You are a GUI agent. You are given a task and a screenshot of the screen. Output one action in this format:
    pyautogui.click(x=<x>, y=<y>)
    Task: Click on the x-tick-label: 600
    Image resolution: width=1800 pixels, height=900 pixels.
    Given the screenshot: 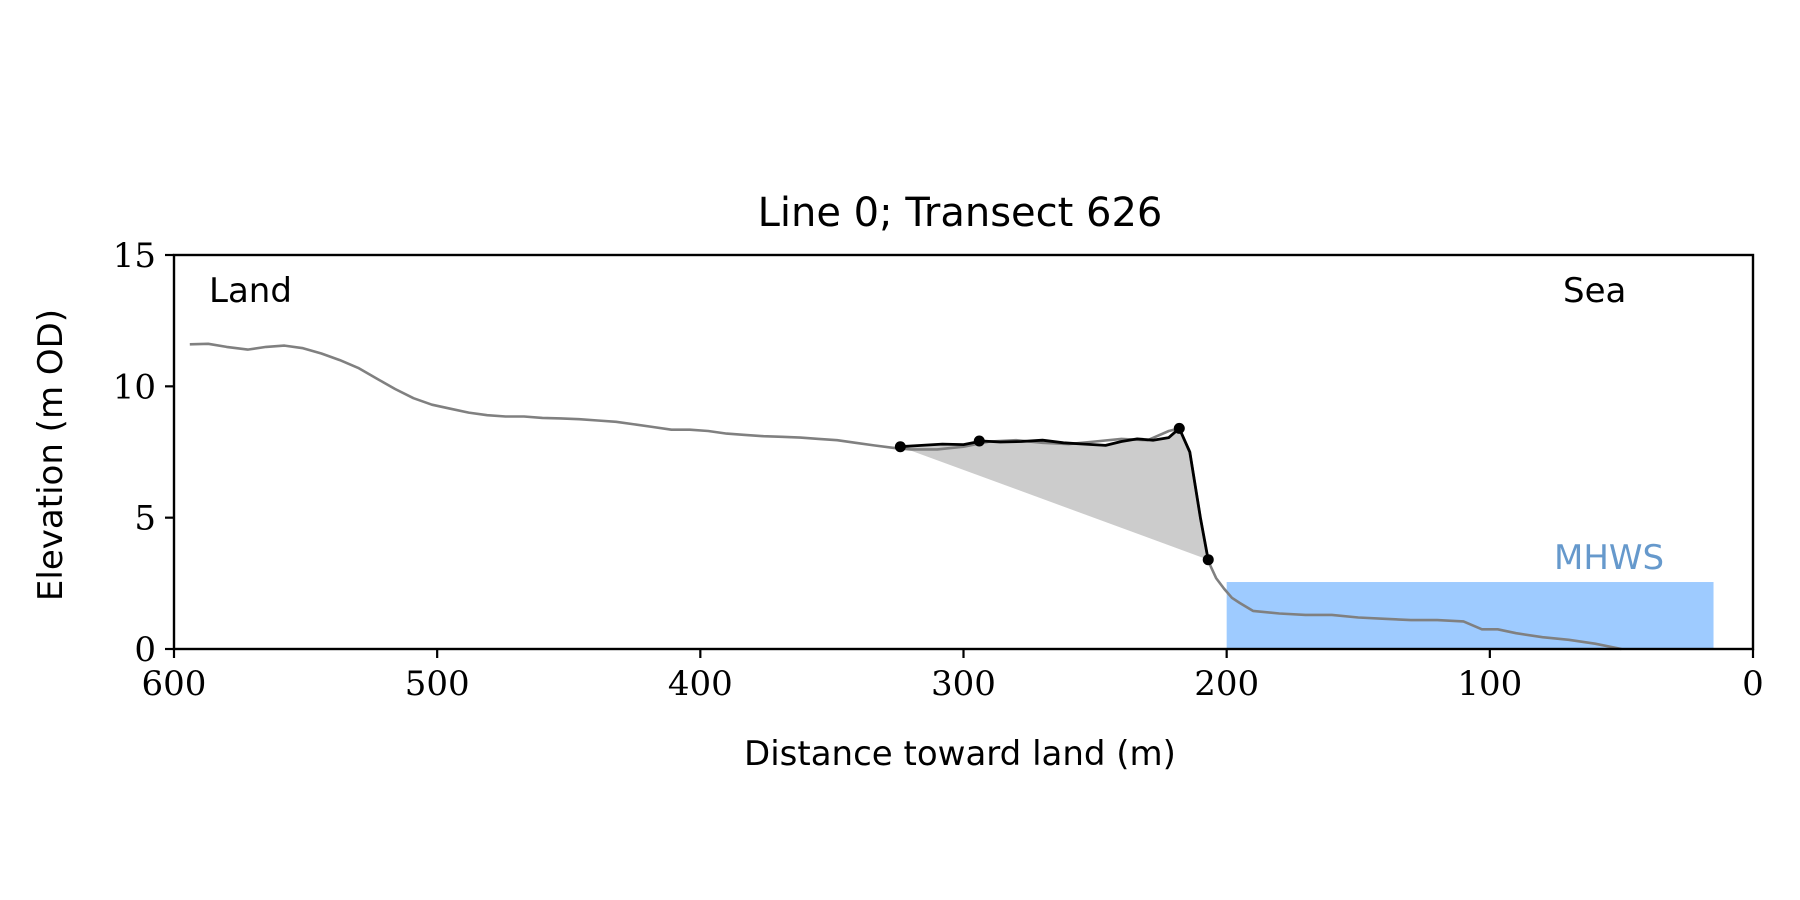 What is the action you would take?
    pyautogui.click(x=174, y=684)
    